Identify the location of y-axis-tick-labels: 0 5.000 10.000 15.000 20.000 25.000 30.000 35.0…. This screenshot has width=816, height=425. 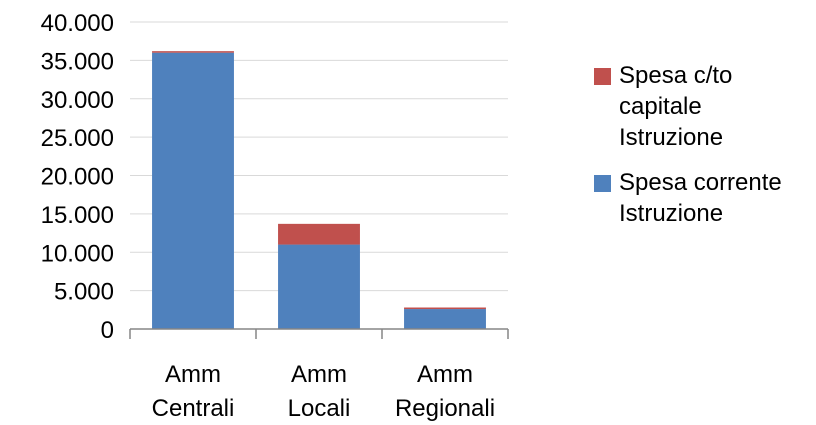
(77, 177).